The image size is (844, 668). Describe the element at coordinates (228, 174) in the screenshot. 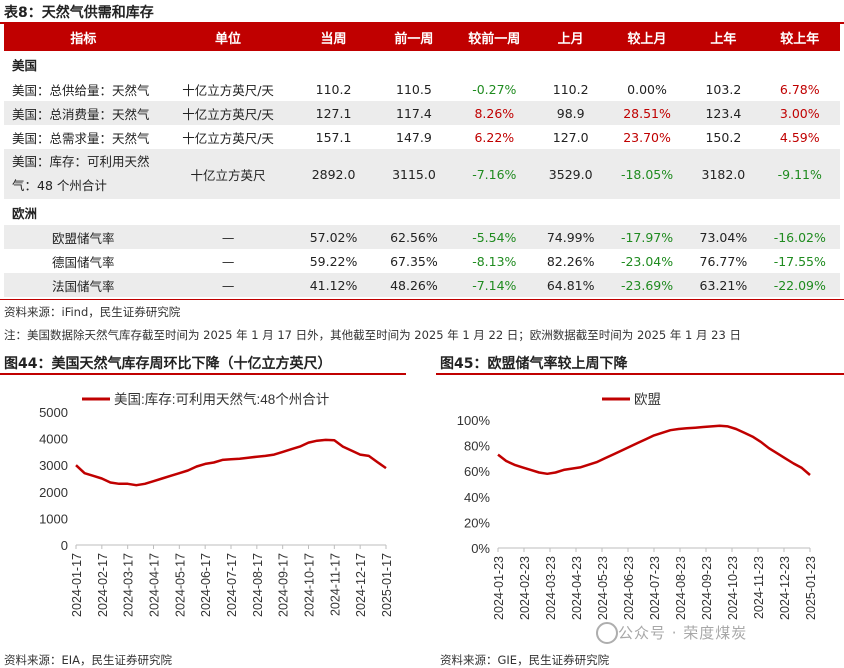

I see `table-cell: 十亿立方英尺` at that location.